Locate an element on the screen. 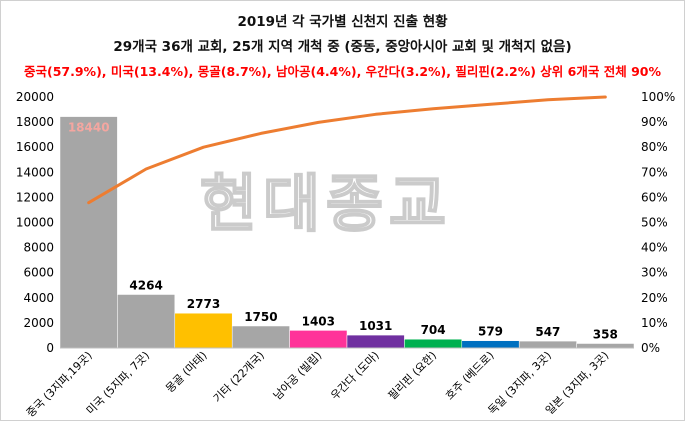 The height and width of the screenshot is (421, 685). chart-title: 2019년 각 국가별 신천지 진출 현황 is located at coordinates (342, 22).